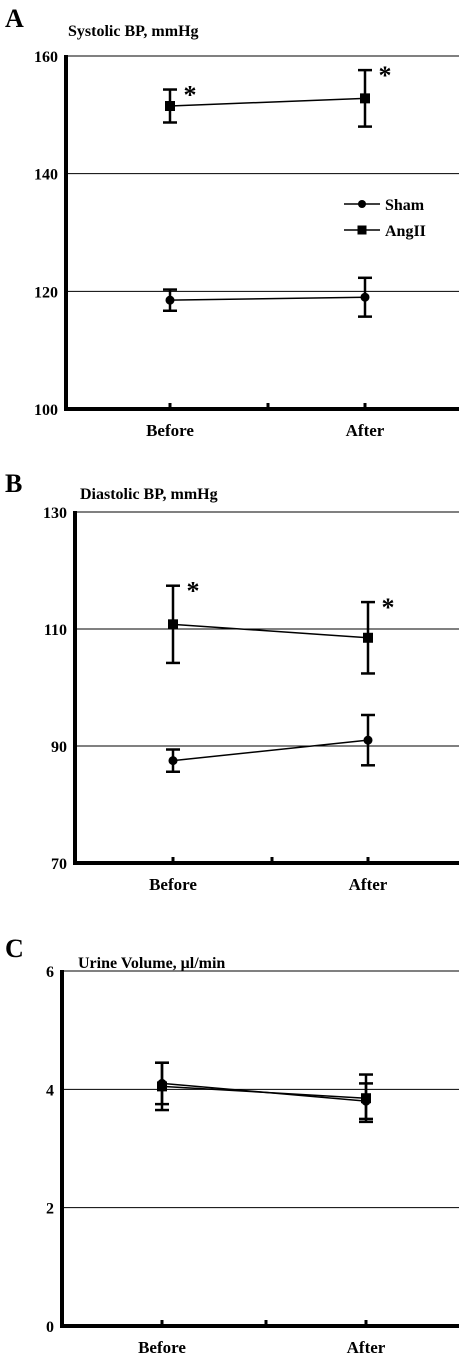  What do you see at coordinates (50, 1209) in the screenshot?
I see `y-tick-label: 2` at bounding box center [50, 1209].